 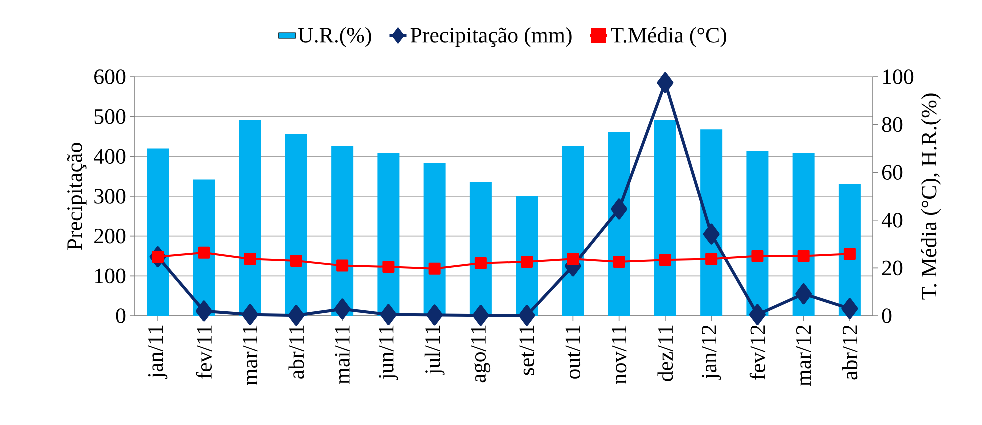 I want to click on y-tick-label: 100, so click(x=111, y=276).